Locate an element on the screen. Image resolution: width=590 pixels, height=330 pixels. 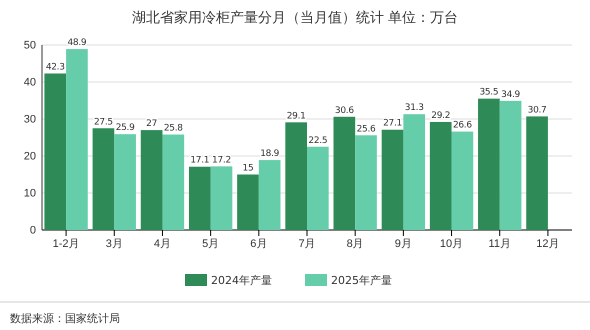
chart-title: 湖北省家用冷柜产量分月（当月值）统计 单位：万台 is located at coordinates (295, 18).